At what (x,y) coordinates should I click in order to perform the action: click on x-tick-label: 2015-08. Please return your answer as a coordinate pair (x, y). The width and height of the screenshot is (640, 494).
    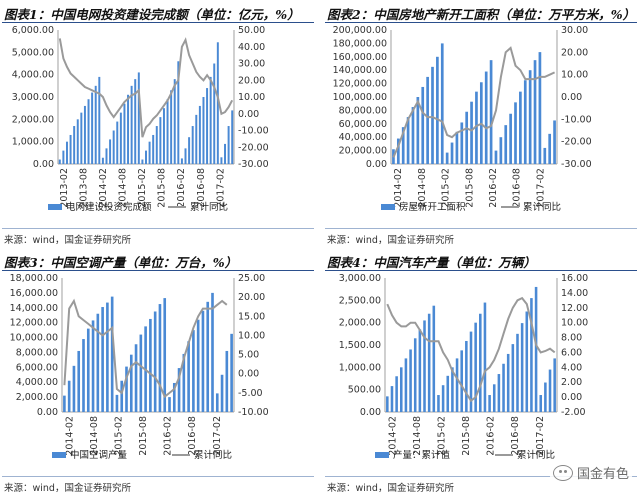
    Looking at the image, I should click on (143, 436).